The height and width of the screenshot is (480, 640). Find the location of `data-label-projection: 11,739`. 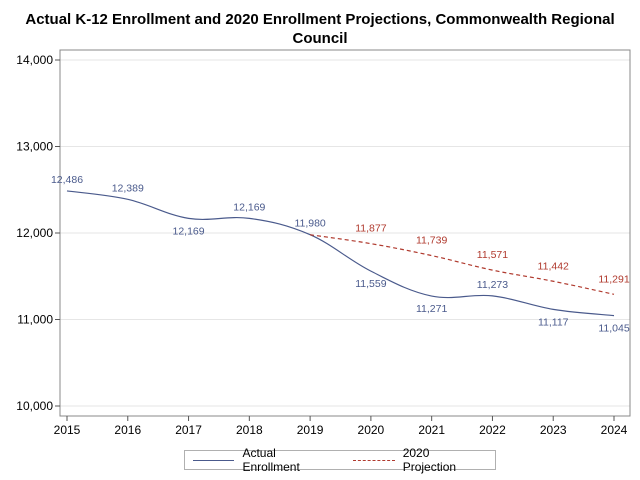

data-label-projection: 11,739 is located at coordinates (431, 241).